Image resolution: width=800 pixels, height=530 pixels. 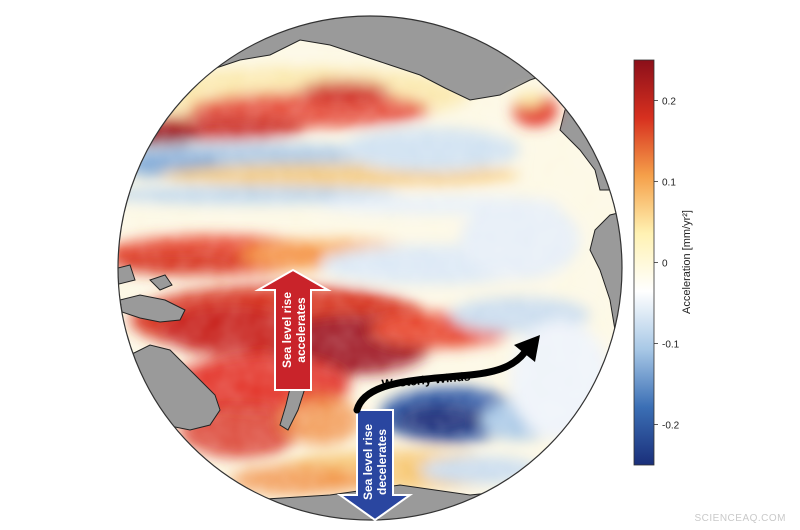 I want to click on accelerates-arrow: Sea level rise accelerates, so click(x=293, y=329).